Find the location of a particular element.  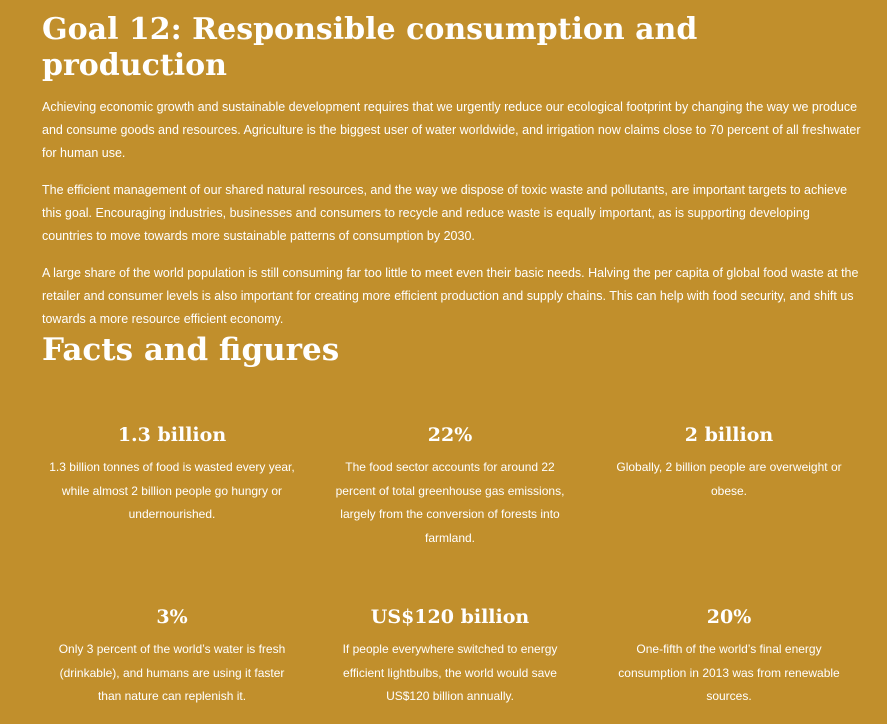

fact-figure: 1.3 billion is located at coordinates (172, 435).